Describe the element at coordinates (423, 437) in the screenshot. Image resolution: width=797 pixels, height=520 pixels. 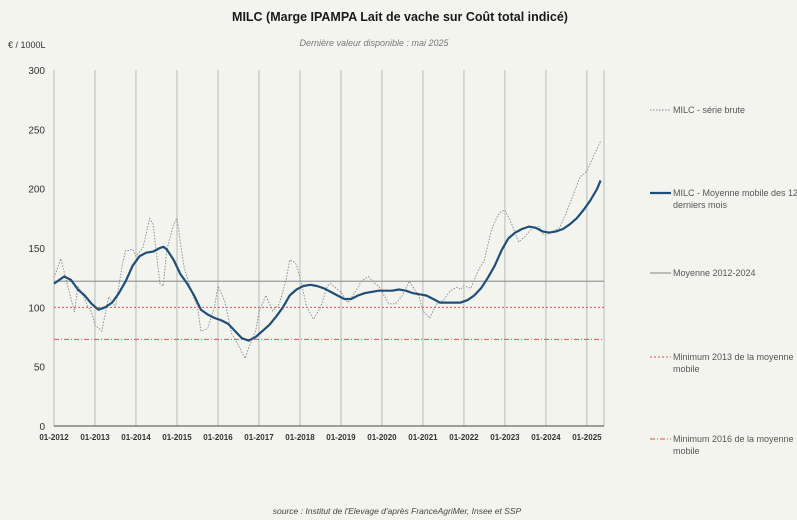
I see `x-tick-label: 01-2021` at that location.